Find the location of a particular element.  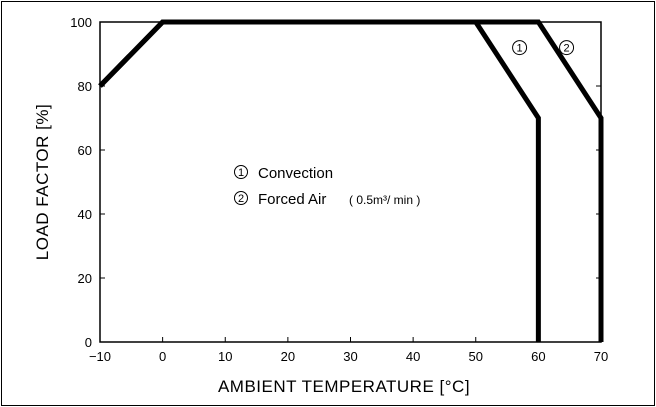

y-tick-label: 0 is located at coordinates (88, 342).